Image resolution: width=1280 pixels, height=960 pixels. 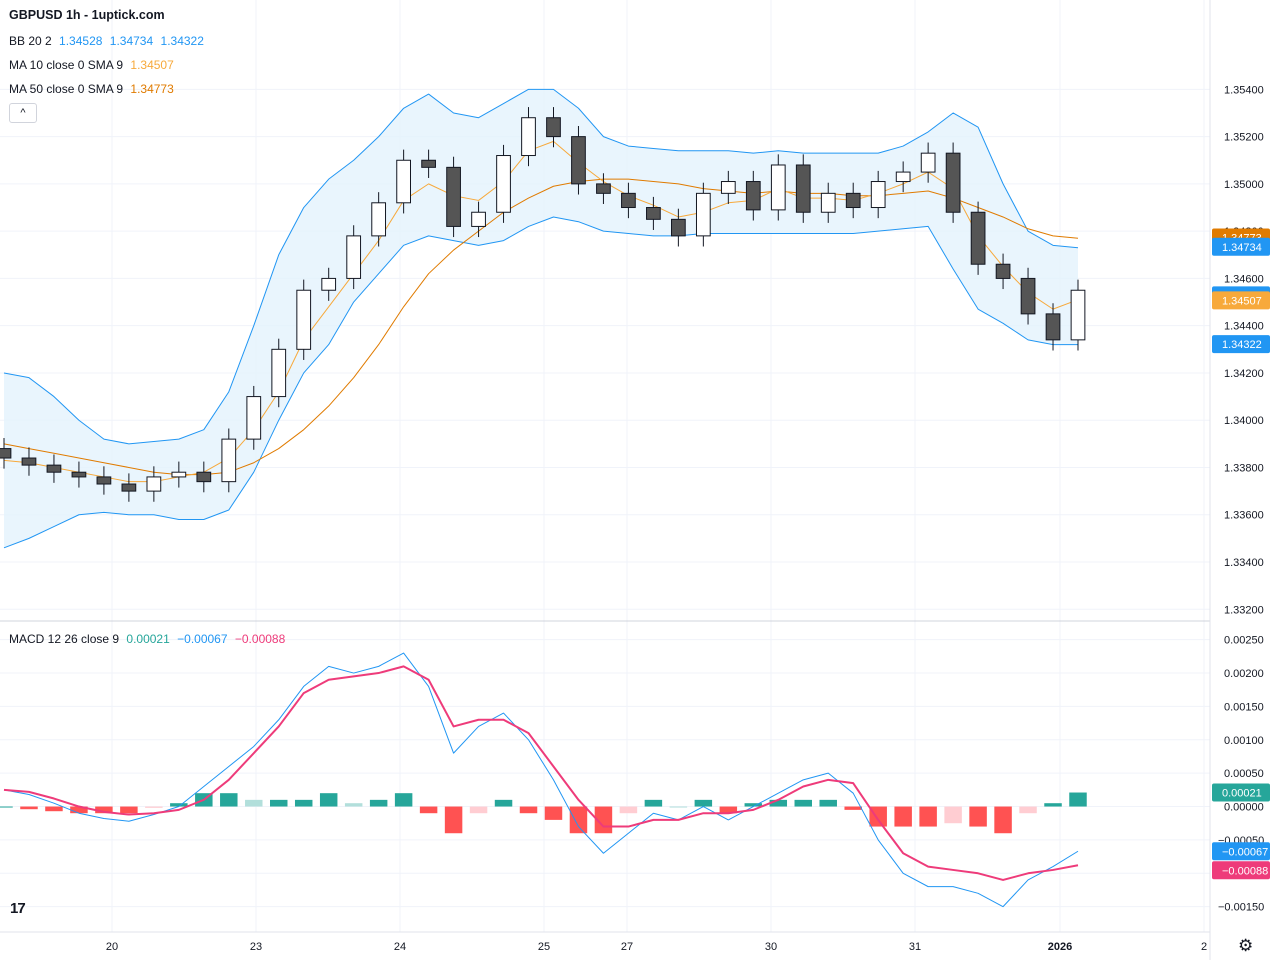 What do you see at coordinates (1244, 468) in the screenshot?
I see `price-tick-label: 1.33800` at bounding box center [1244, 468].